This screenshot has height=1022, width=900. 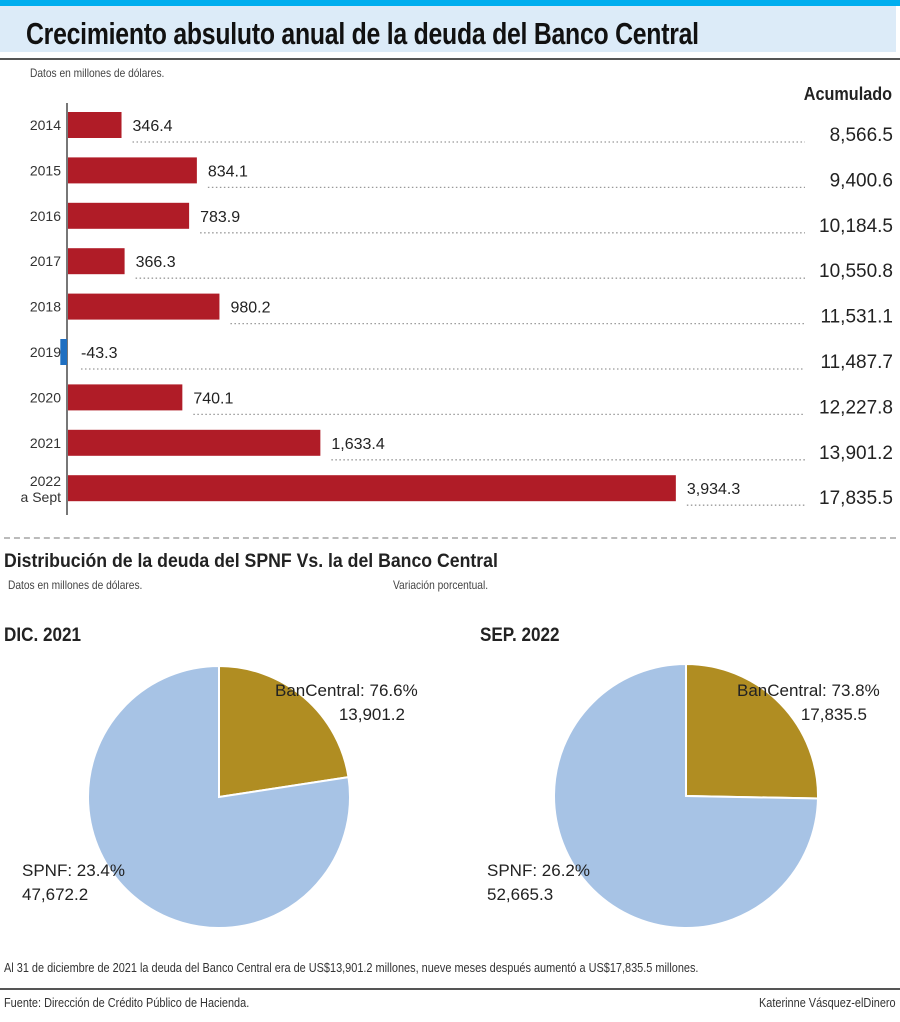 I want to click on bar-2016, so click(x=129, y=215).